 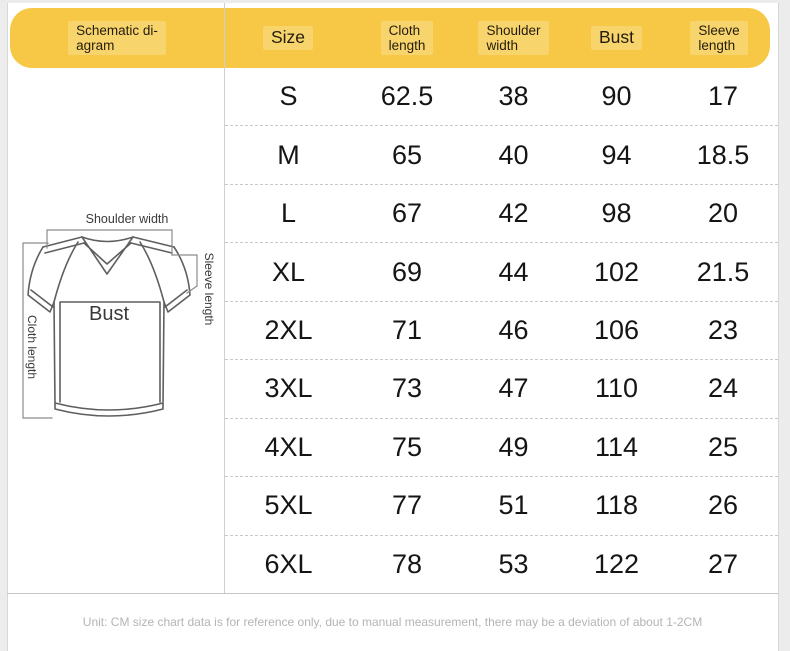 I want to click on cell-shoulder-width: 38, so click(x=513, y=96).